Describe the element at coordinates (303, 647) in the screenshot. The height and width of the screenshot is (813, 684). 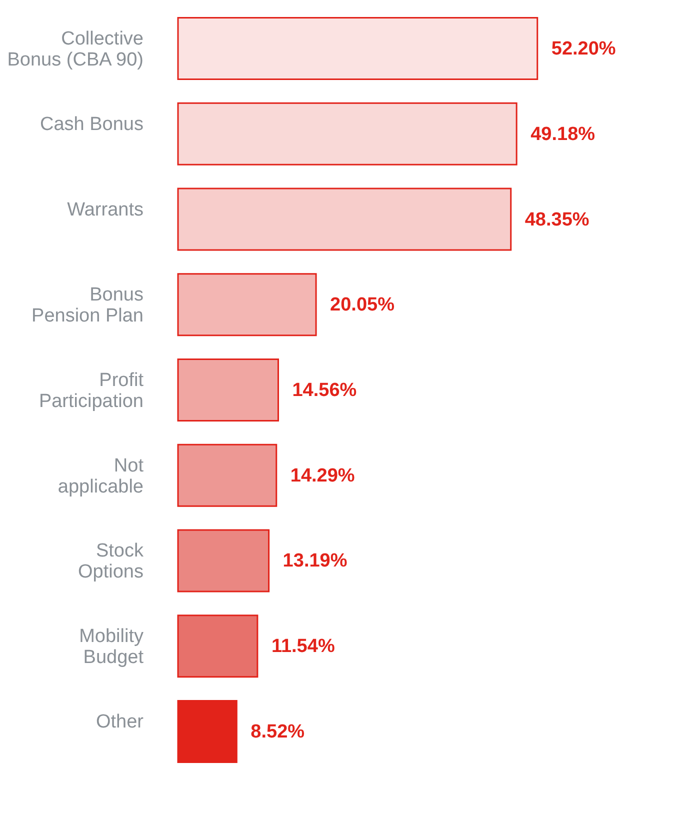
I see `data-label: 11.54%` at that location.